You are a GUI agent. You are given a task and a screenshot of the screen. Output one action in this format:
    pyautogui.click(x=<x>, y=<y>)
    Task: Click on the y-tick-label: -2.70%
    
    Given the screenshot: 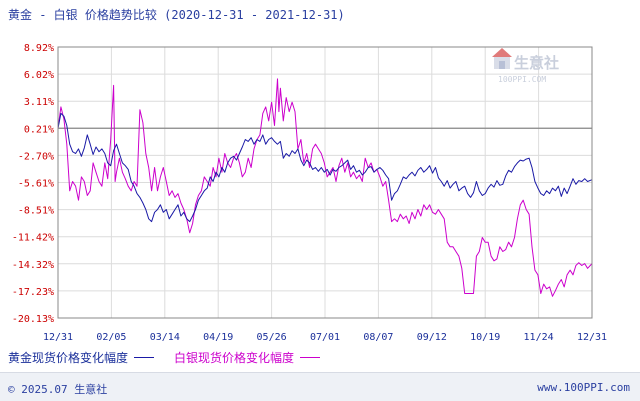 What is the action you would take?
    pyautogui.click(x=36, y=156)
    